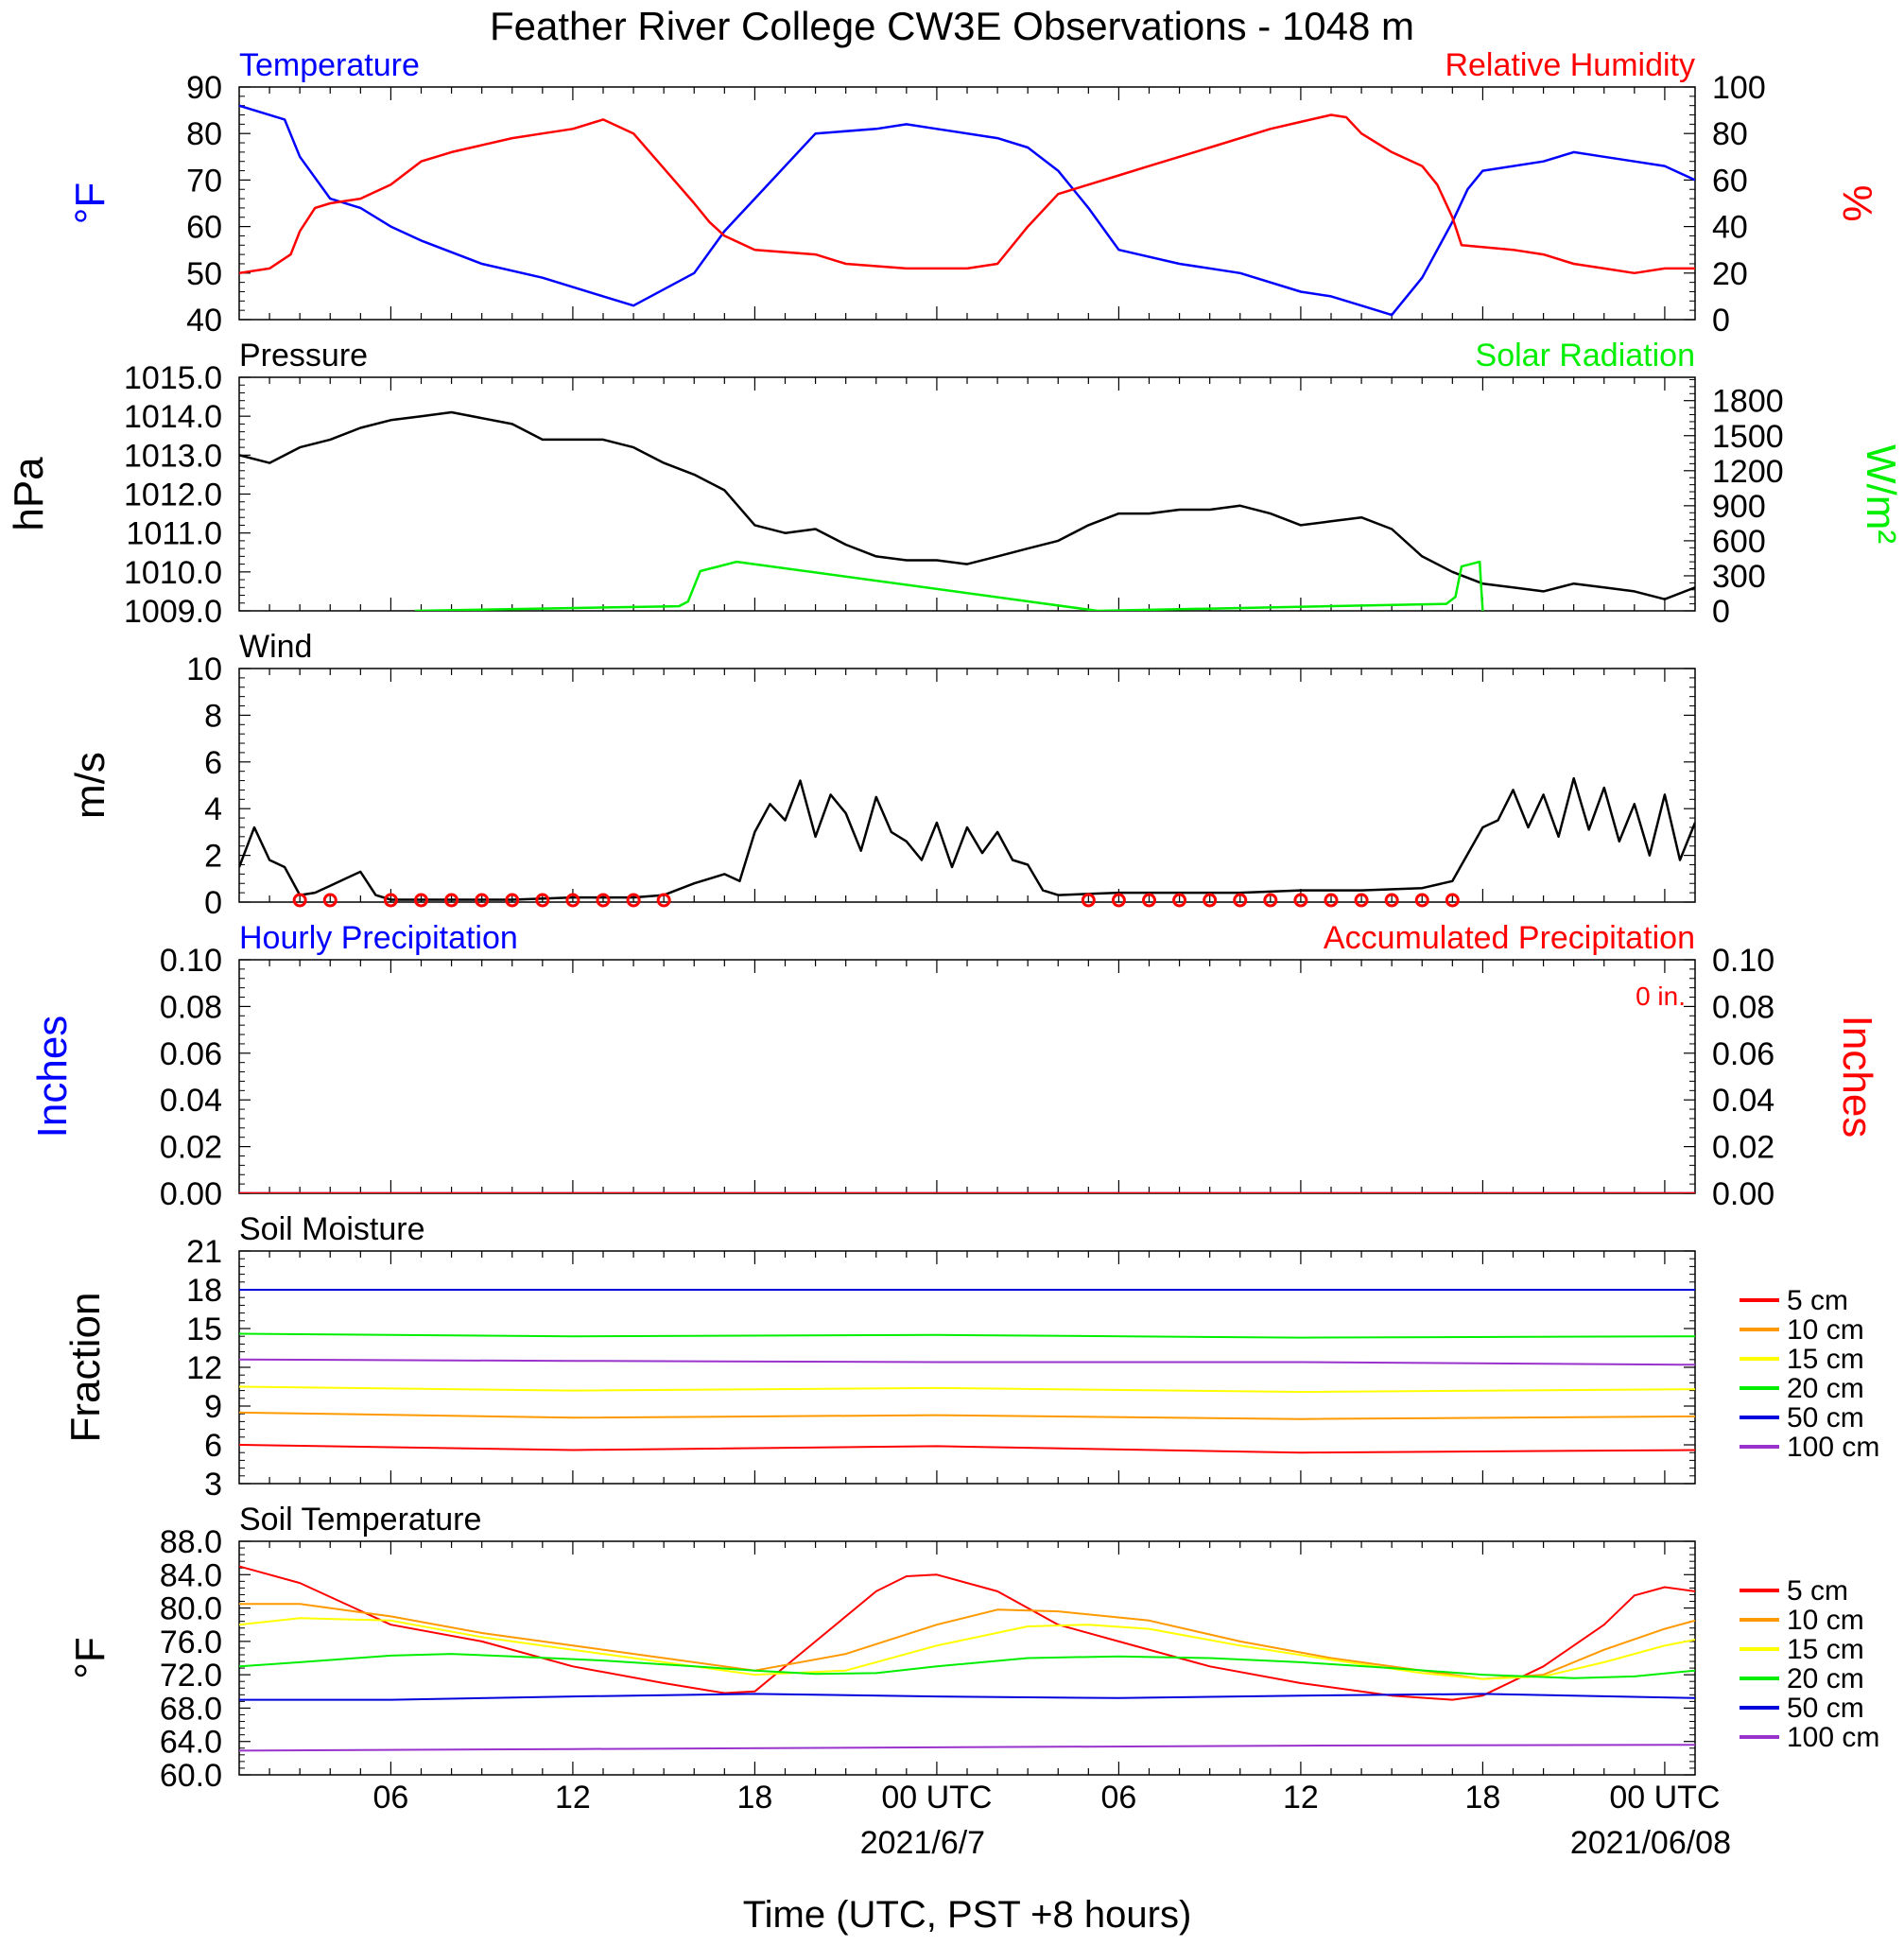  What do you see at coordinates (1661, 996) in the screenshot?
I see `accumulated-total-label: 0 in.` at bounding box center [1661, 996].